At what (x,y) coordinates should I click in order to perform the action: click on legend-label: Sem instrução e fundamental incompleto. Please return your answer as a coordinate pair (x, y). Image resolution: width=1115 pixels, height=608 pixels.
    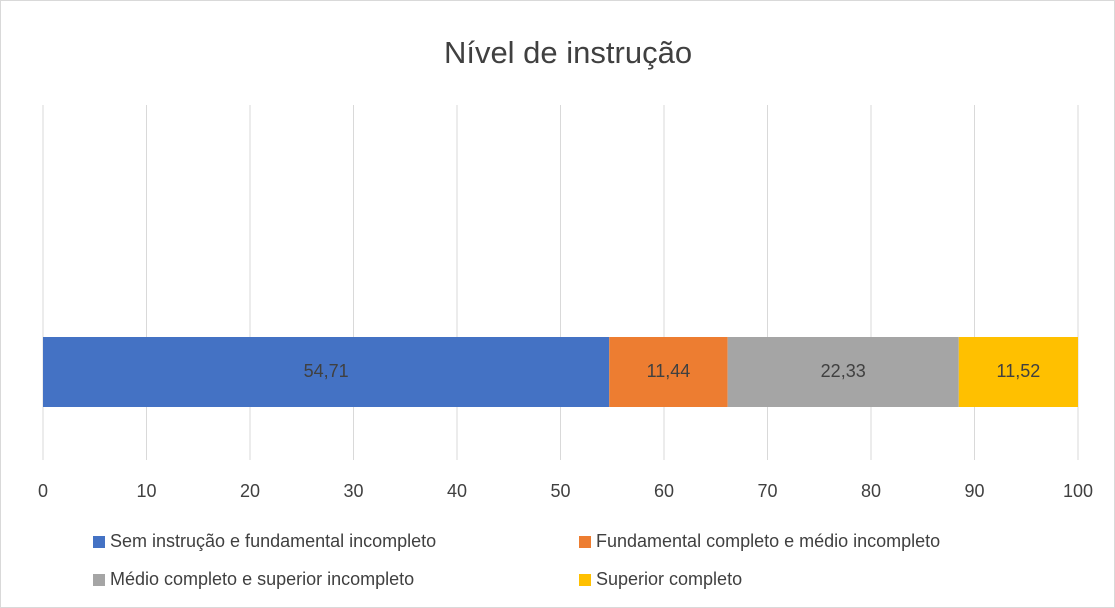
    Looking at the image, I should click on (273, 541).